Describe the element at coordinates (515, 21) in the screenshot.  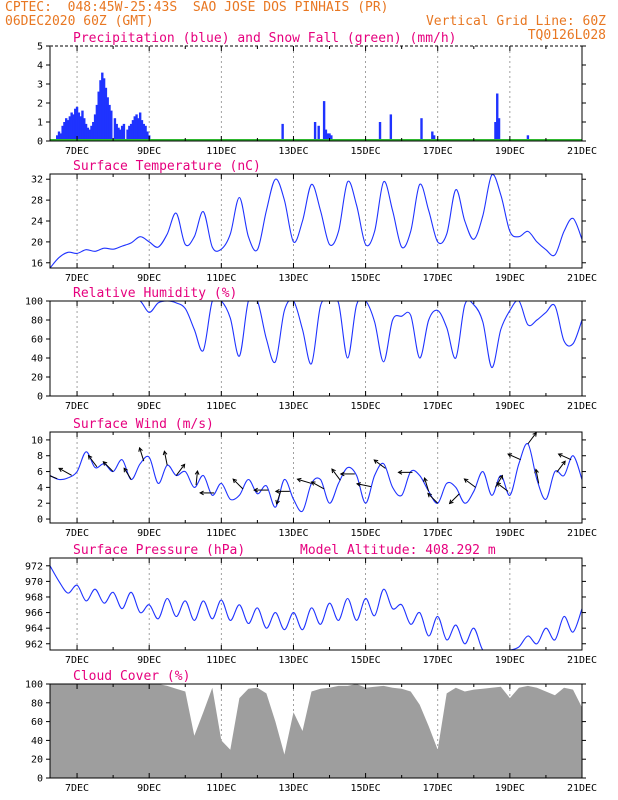
I see `header-grid-line: Vertical Grid Line: 60Z` at that location.